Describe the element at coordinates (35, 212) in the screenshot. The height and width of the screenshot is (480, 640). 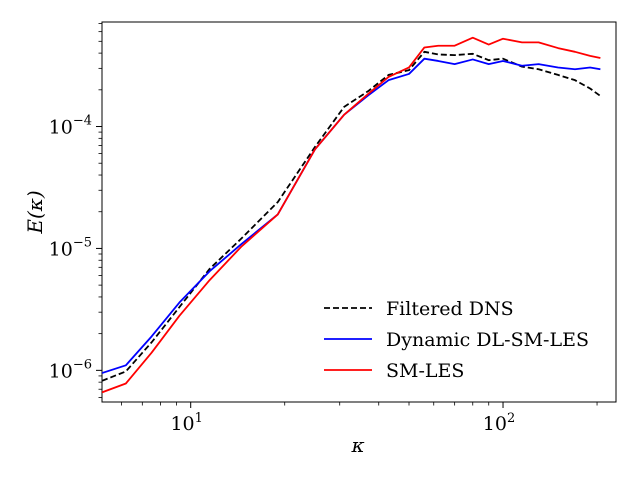
I see `y-axis-label: E(κ)` at that location.